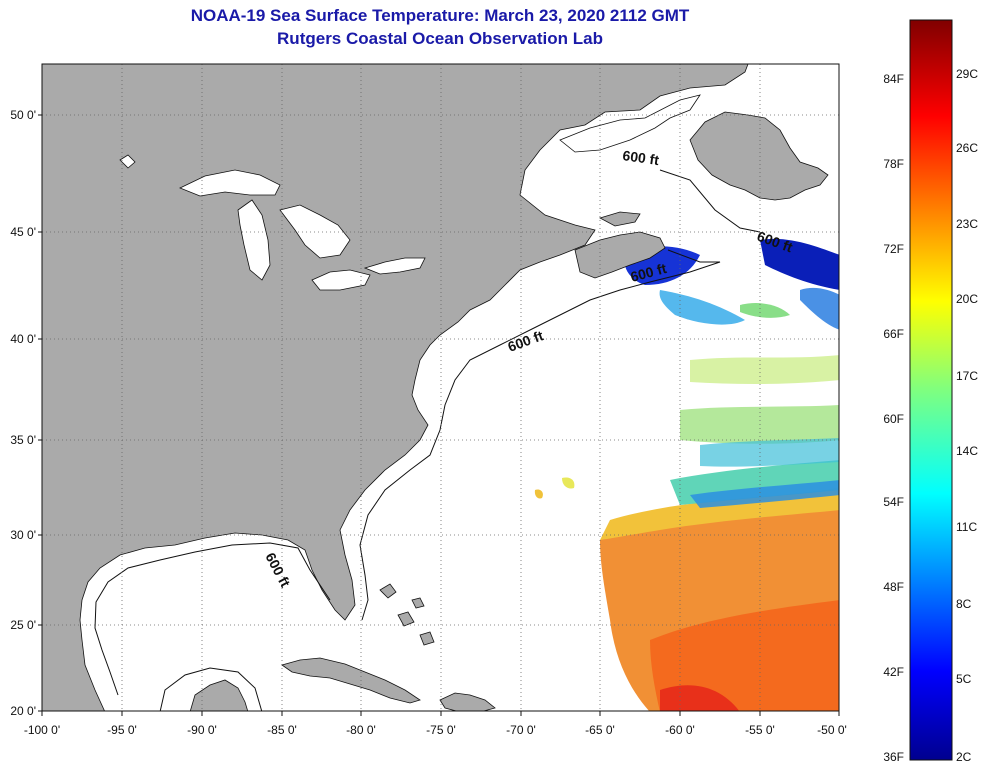  Describe the element at coordinates (441, 730) in the screenshot. I see `x-tick-label: -75 0'` at that location.